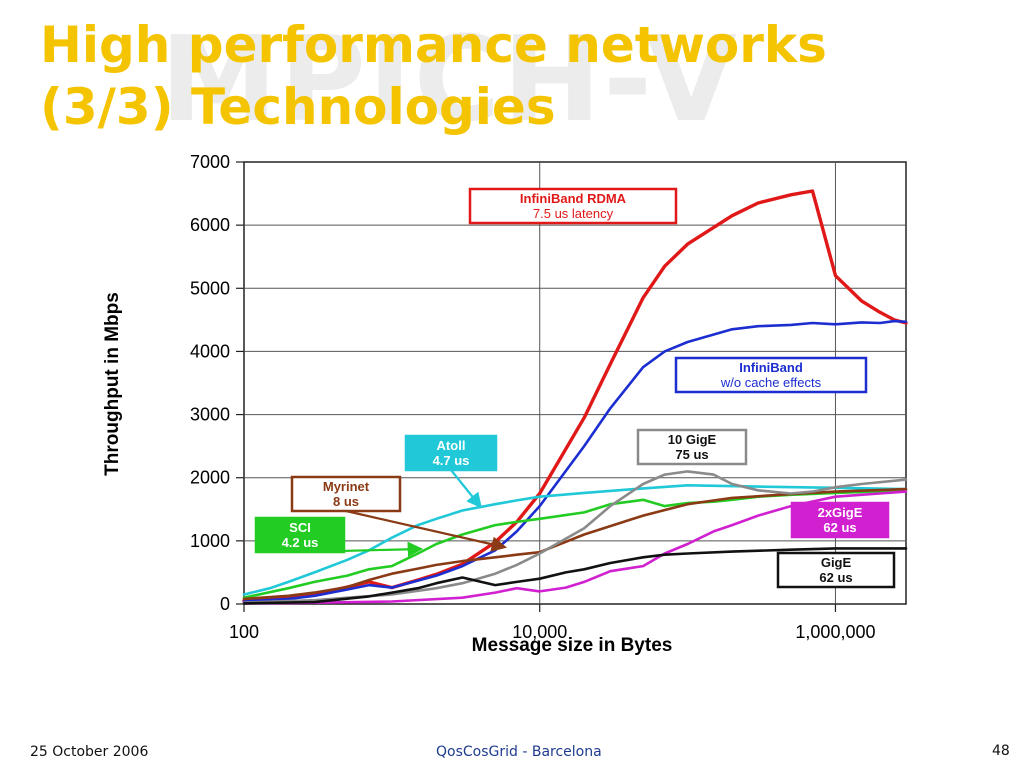  I want to click on x-tick-label: 1,000,000, so click(835, 632).